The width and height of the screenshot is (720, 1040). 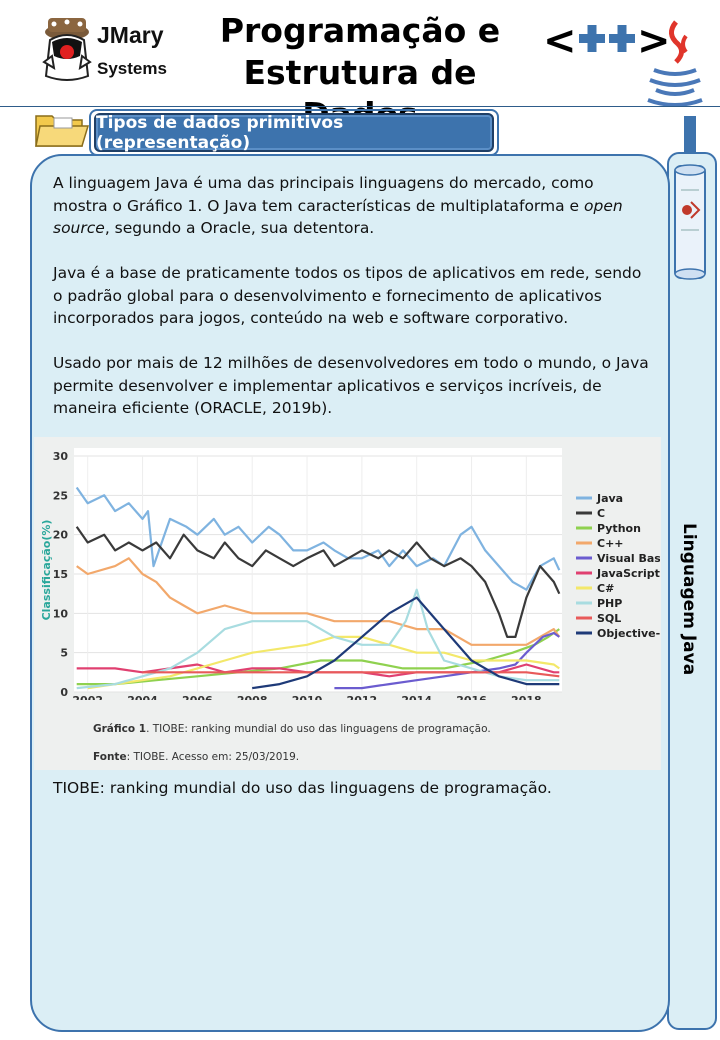 I want to click on series-line-python, so click(x=318, y=657).